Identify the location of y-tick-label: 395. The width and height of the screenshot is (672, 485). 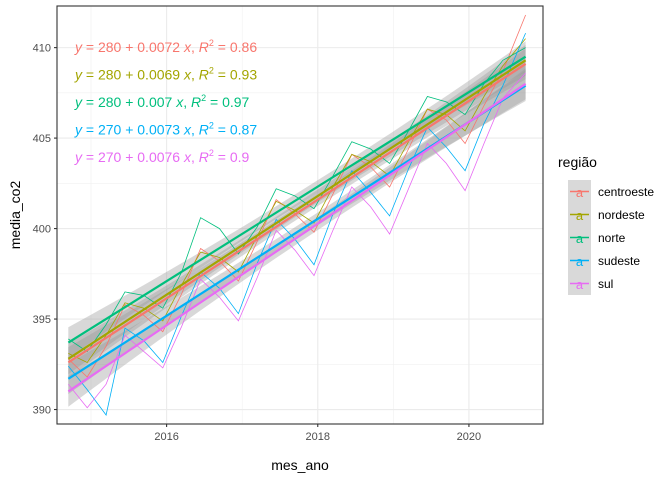
(42, 320).